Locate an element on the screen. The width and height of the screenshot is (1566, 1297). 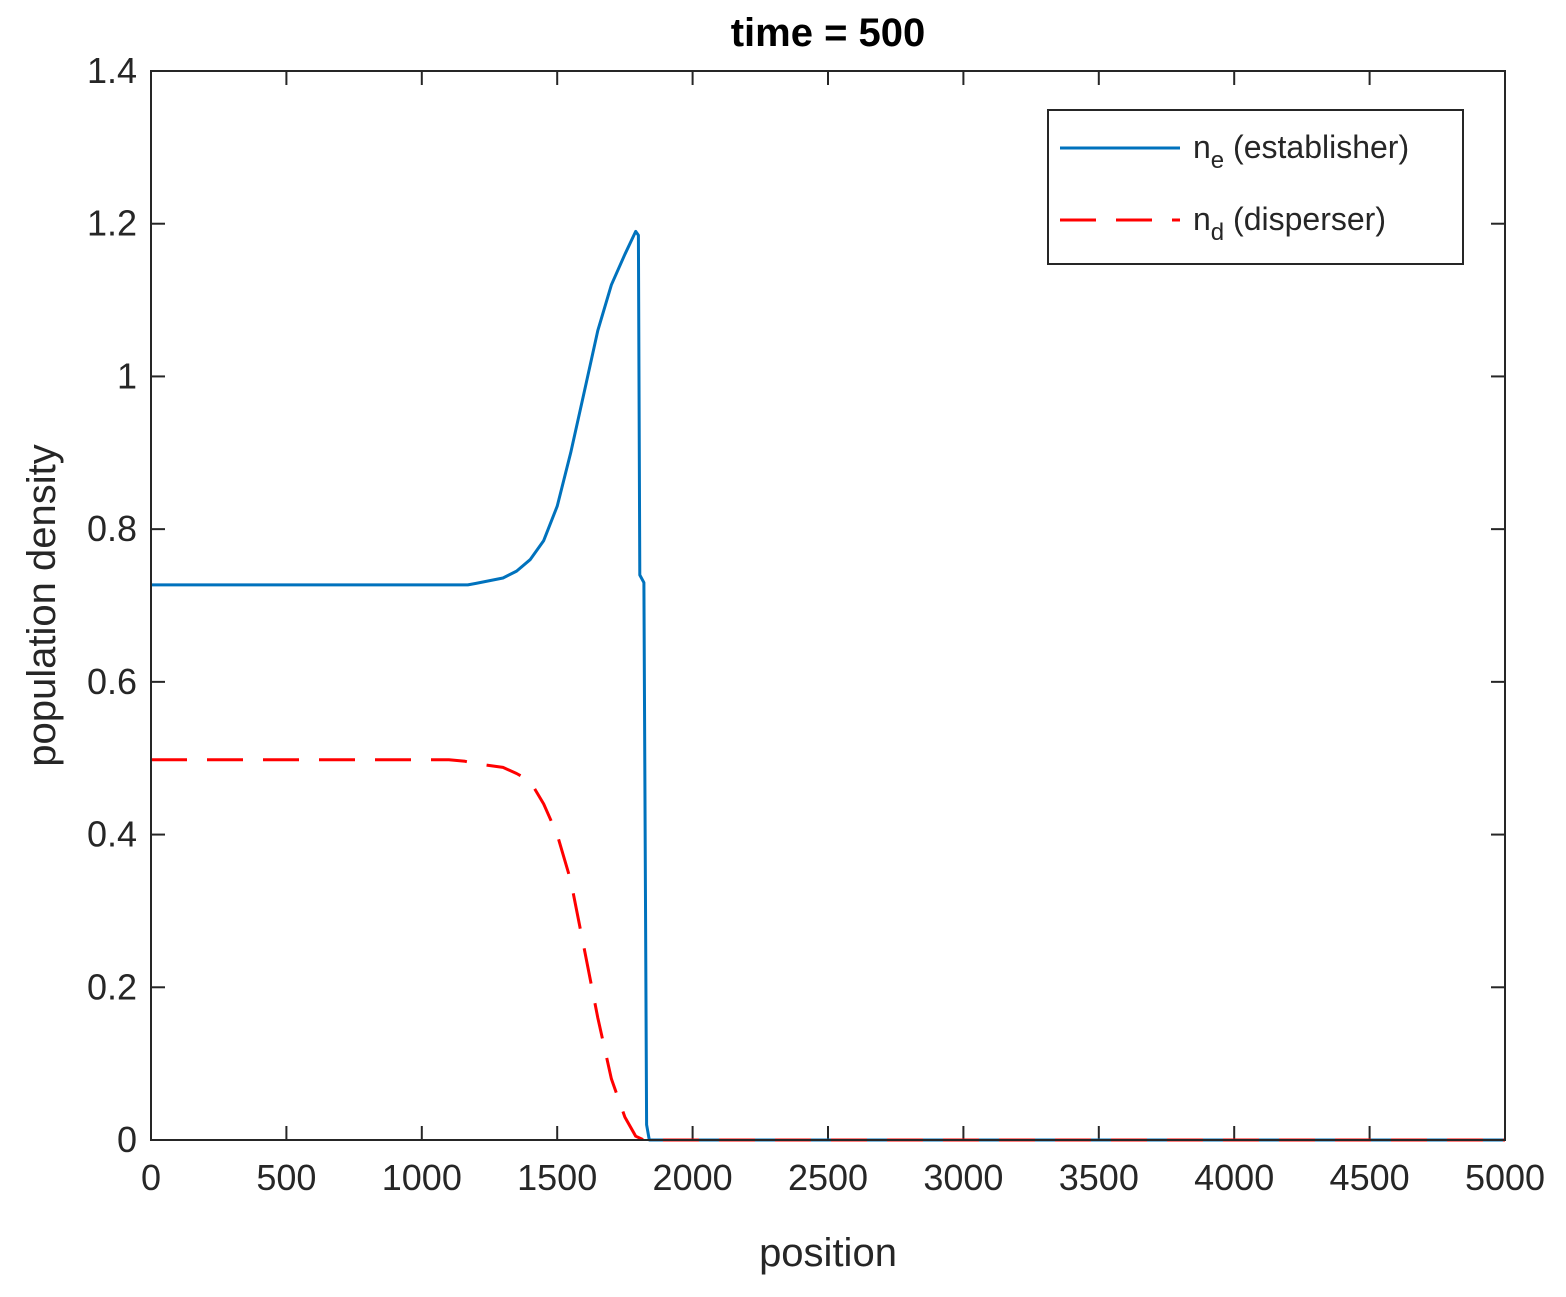
y-tick-label: 0.4 is located at coordinates (112, 834).